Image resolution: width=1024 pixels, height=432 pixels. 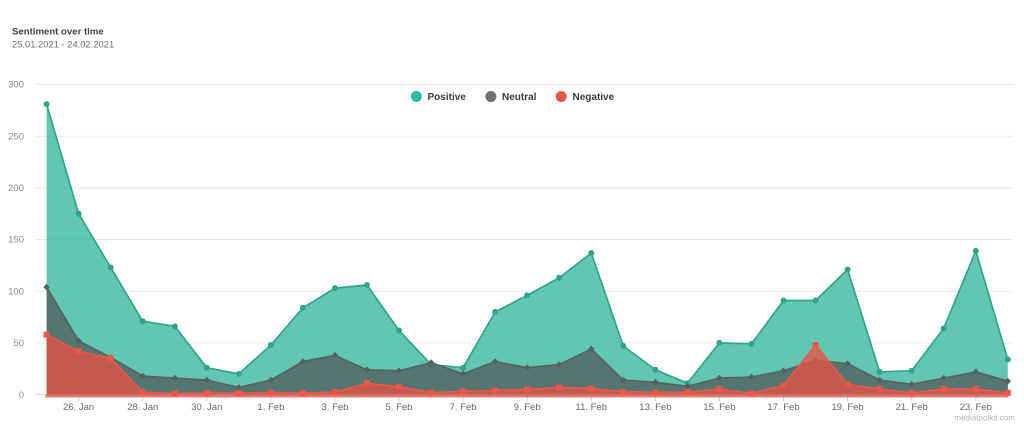 I want to click on svg-text: 23. Feb, so click(x=976, y=407).